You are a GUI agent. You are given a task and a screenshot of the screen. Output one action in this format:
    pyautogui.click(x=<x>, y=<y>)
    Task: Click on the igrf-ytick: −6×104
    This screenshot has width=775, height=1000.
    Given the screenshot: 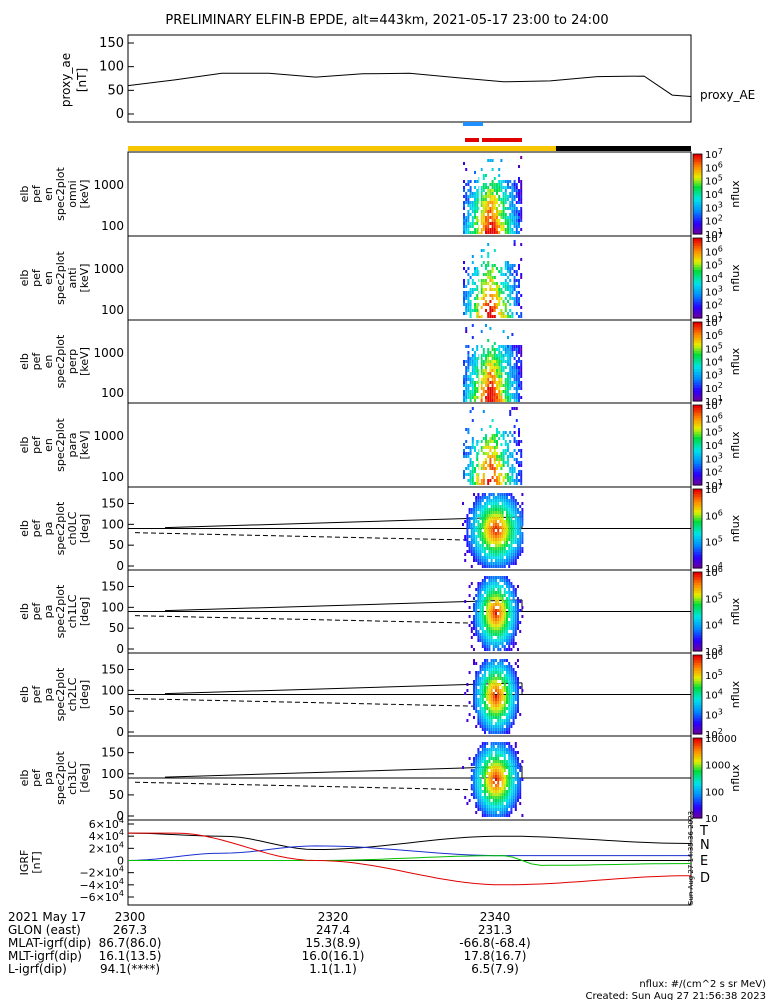 What is the action you would take?
    pyautogui.click(x=101, y=896)
    